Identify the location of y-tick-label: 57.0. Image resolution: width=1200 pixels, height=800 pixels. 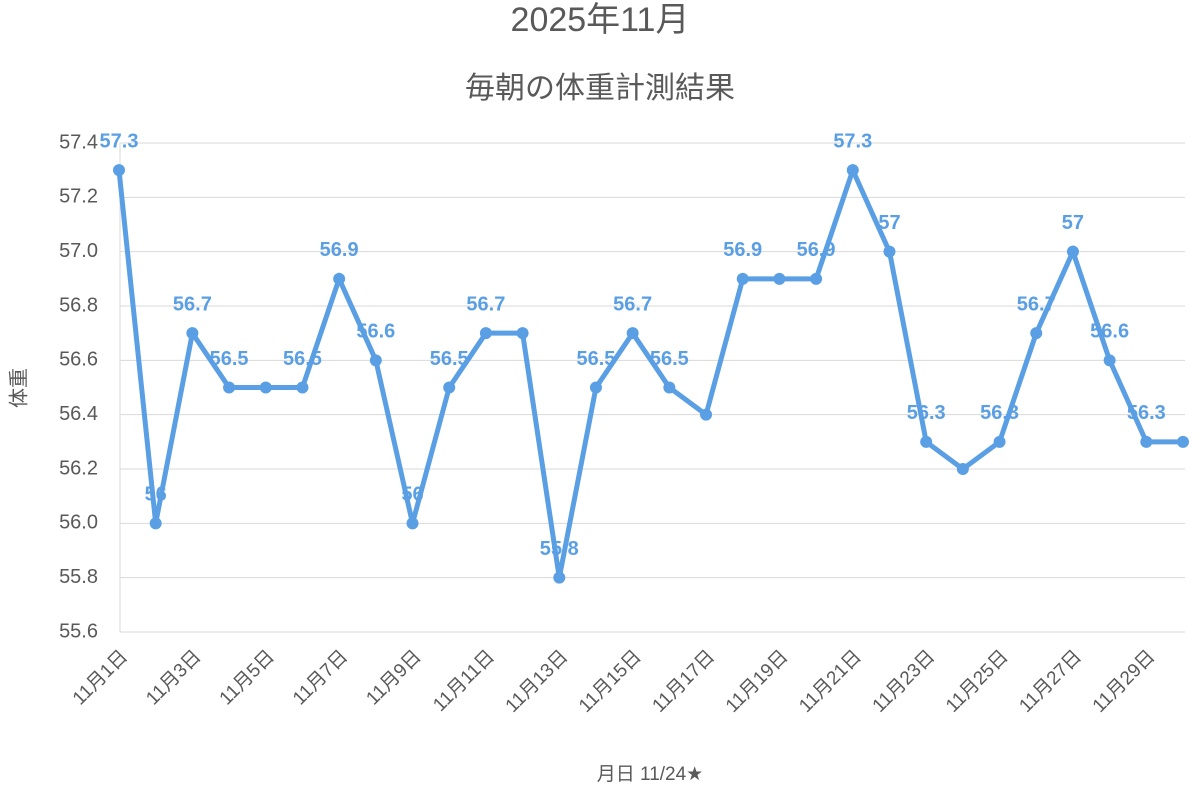
(78, 251).